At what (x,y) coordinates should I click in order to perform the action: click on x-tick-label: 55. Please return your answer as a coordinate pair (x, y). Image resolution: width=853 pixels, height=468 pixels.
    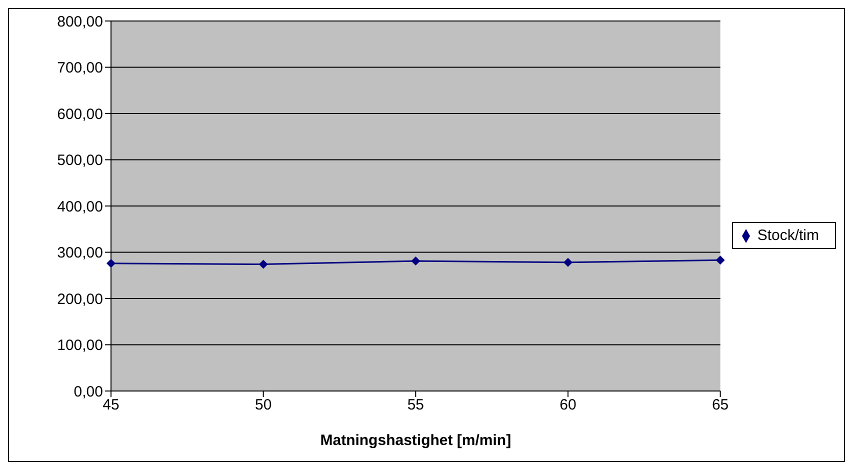
    Looking at the image, I should click on (415, 405).